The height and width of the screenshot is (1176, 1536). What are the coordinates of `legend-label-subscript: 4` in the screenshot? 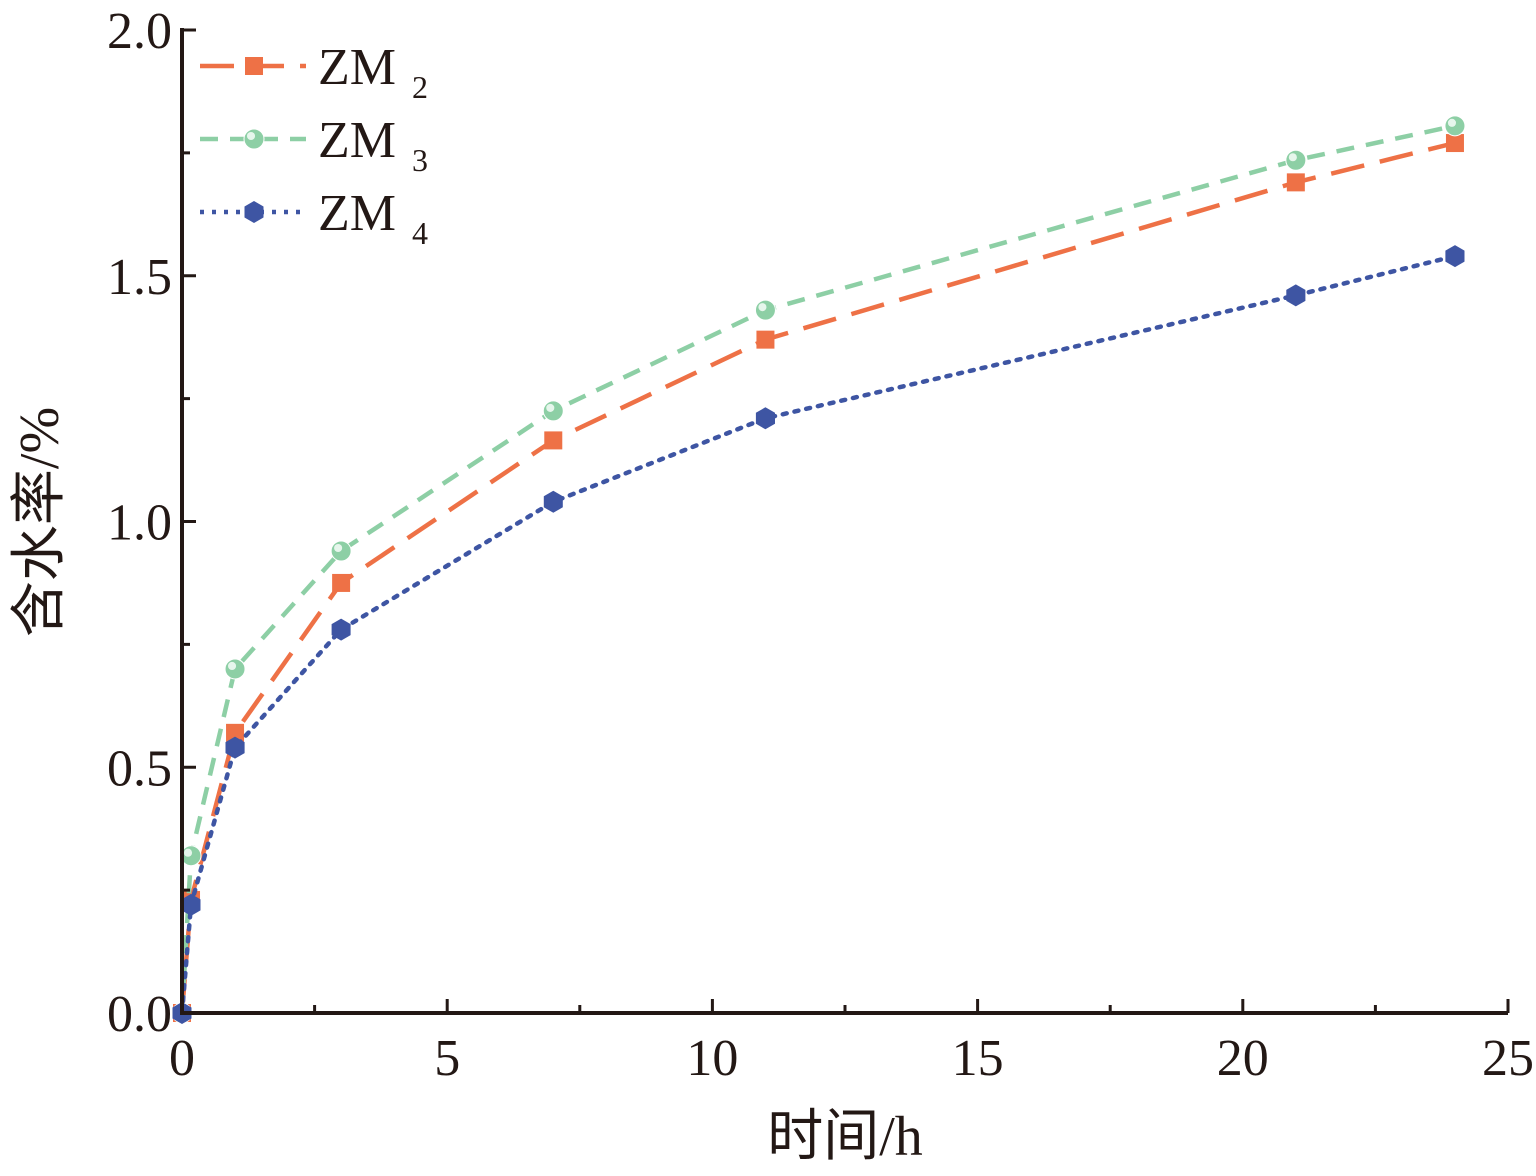 It's located at (420, 233).